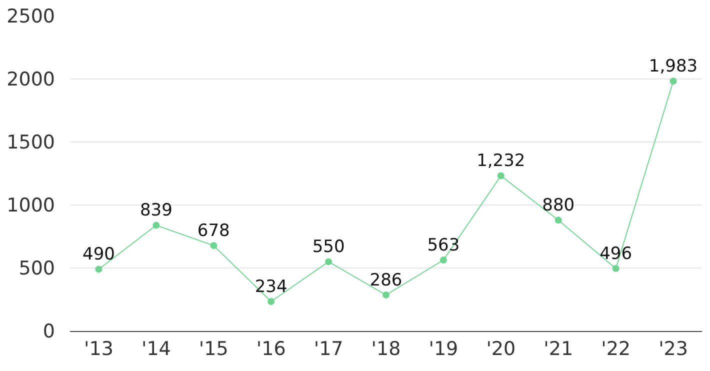 This screenshot has width=710, height=371. Describe the element at coordinates (673, 349) in the screenshot. I see `x-tick-label: '23` at that location.